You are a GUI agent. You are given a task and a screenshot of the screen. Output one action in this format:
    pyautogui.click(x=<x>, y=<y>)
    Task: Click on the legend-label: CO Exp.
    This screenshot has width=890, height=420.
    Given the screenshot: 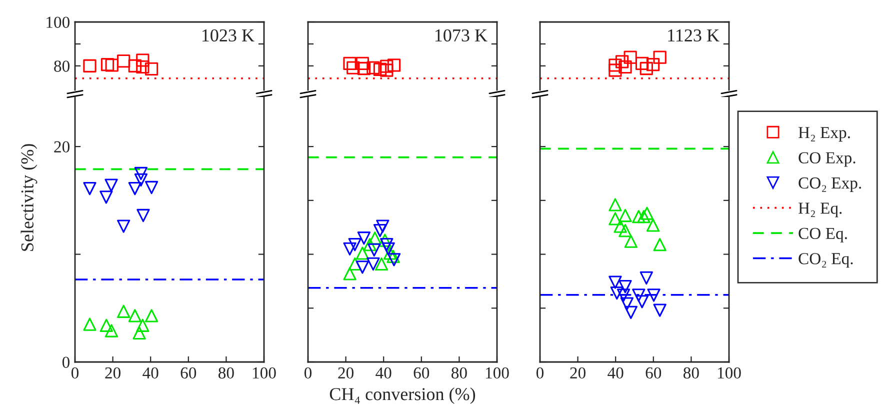 What is the action you would take?
    pyautogui.click(x=827, y=159)
    